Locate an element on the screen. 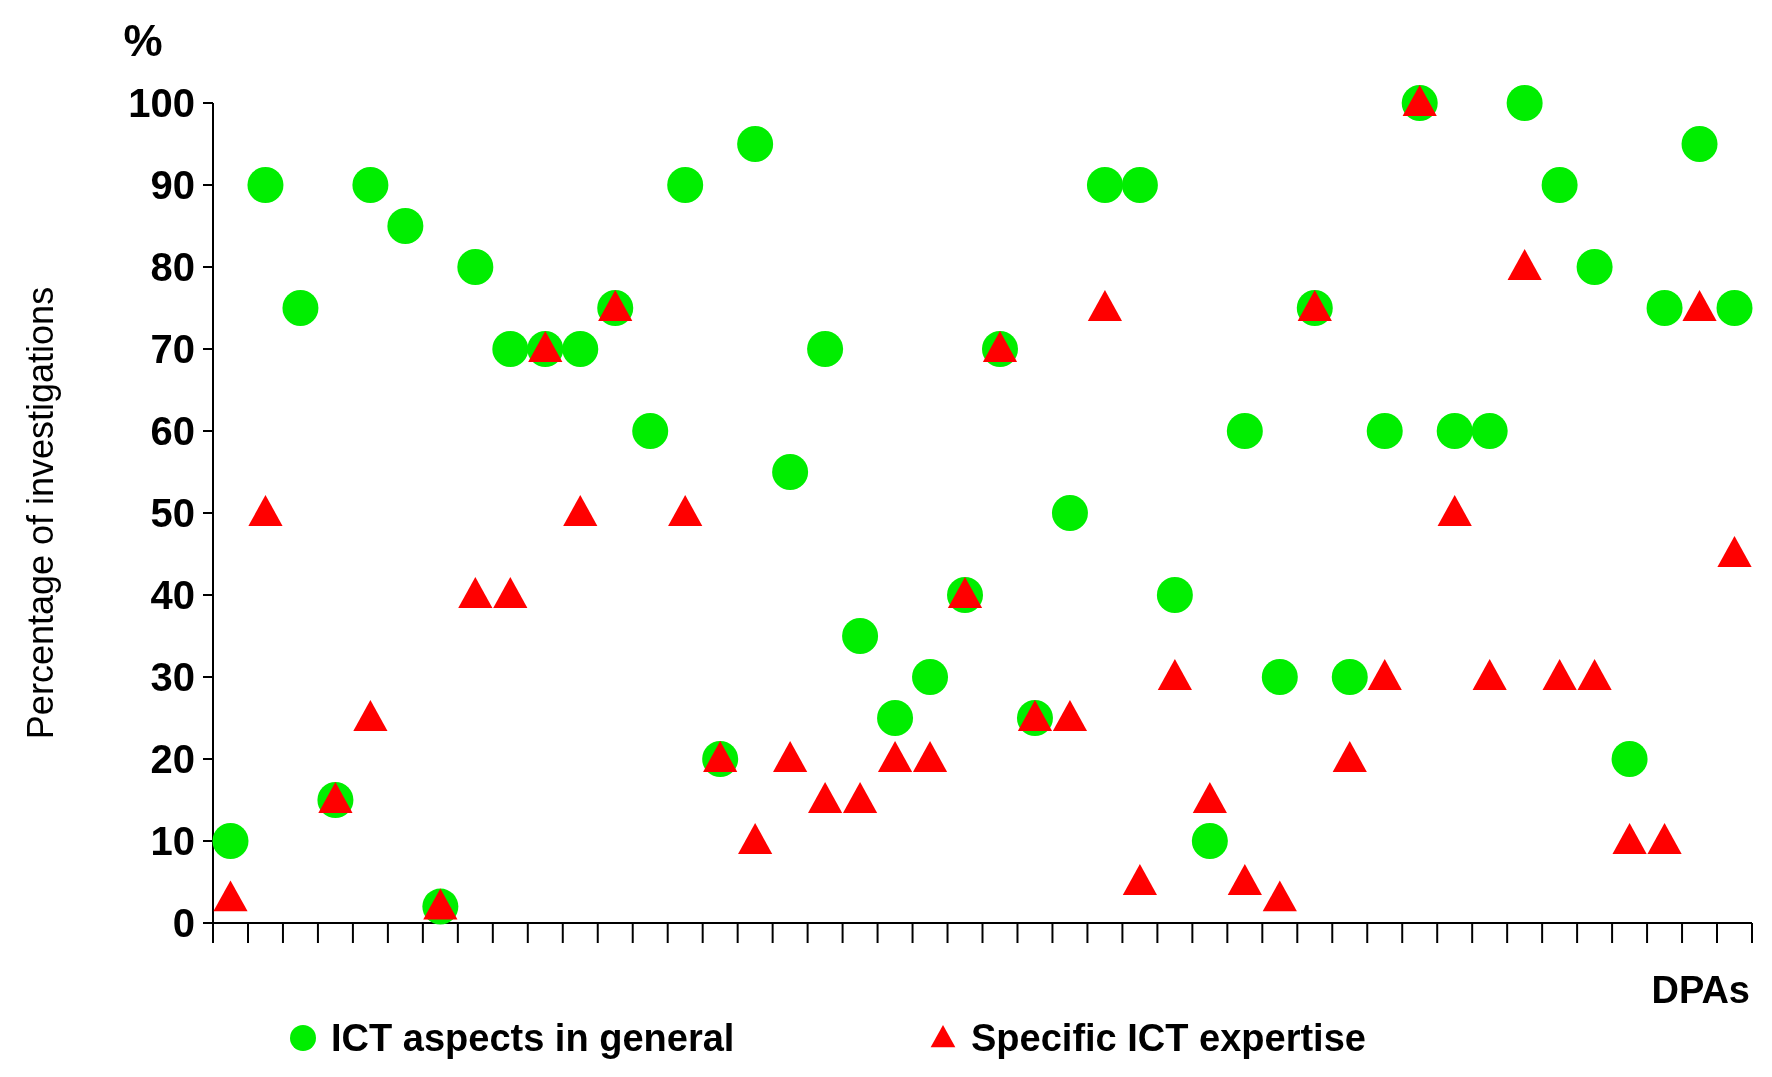 The image size is (1772, 1077). y-tick-label: 60 is located at coordinates (172, 431).